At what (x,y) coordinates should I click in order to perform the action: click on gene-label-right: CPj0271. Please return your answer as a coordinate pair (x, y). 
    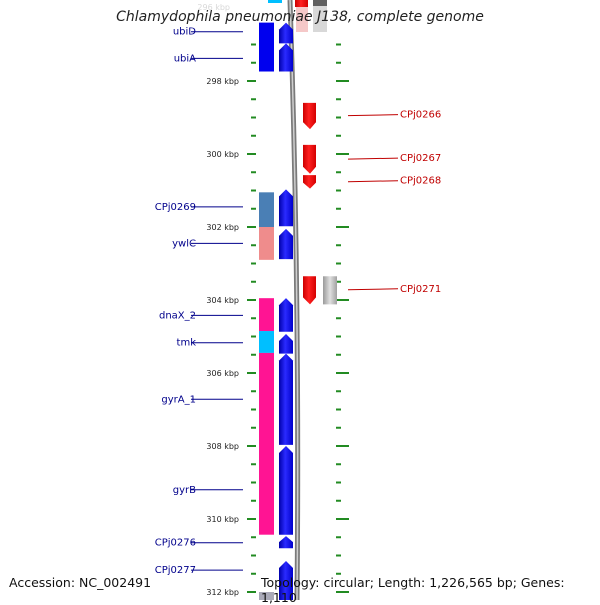
    Looking at the image, I should click on (420, 289).